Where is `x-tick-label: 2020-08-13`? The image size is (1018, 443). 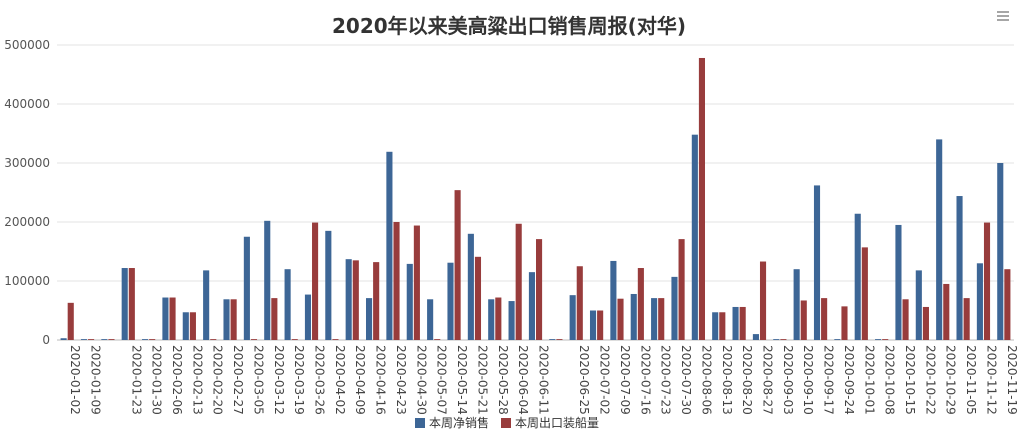
x-tick-label: 2020-08-13 is located at coordinates (727, 380).